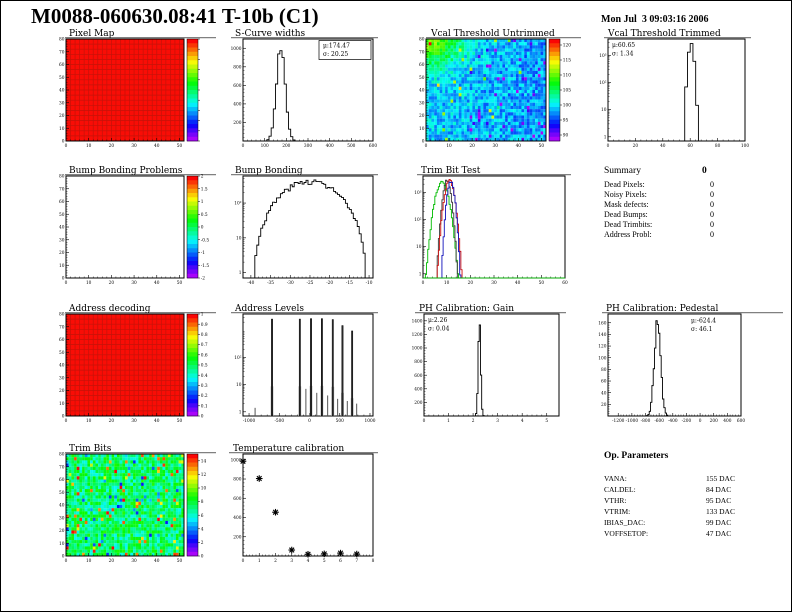  What do you see at coordinates (681, 195) in the screenshot?
I see `summary-row: Noisy Pixels: 0` at bounding box center [681, 195].